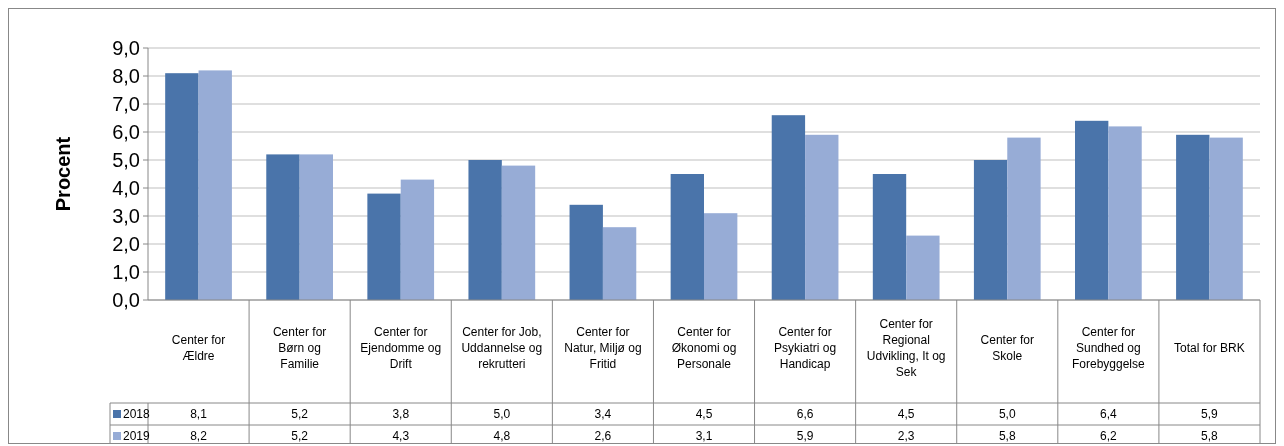  What do you see at coordinates (126, 132) in the screenshot?
I see `y-tick-label: 6,0` at bounding box center [126, 132].